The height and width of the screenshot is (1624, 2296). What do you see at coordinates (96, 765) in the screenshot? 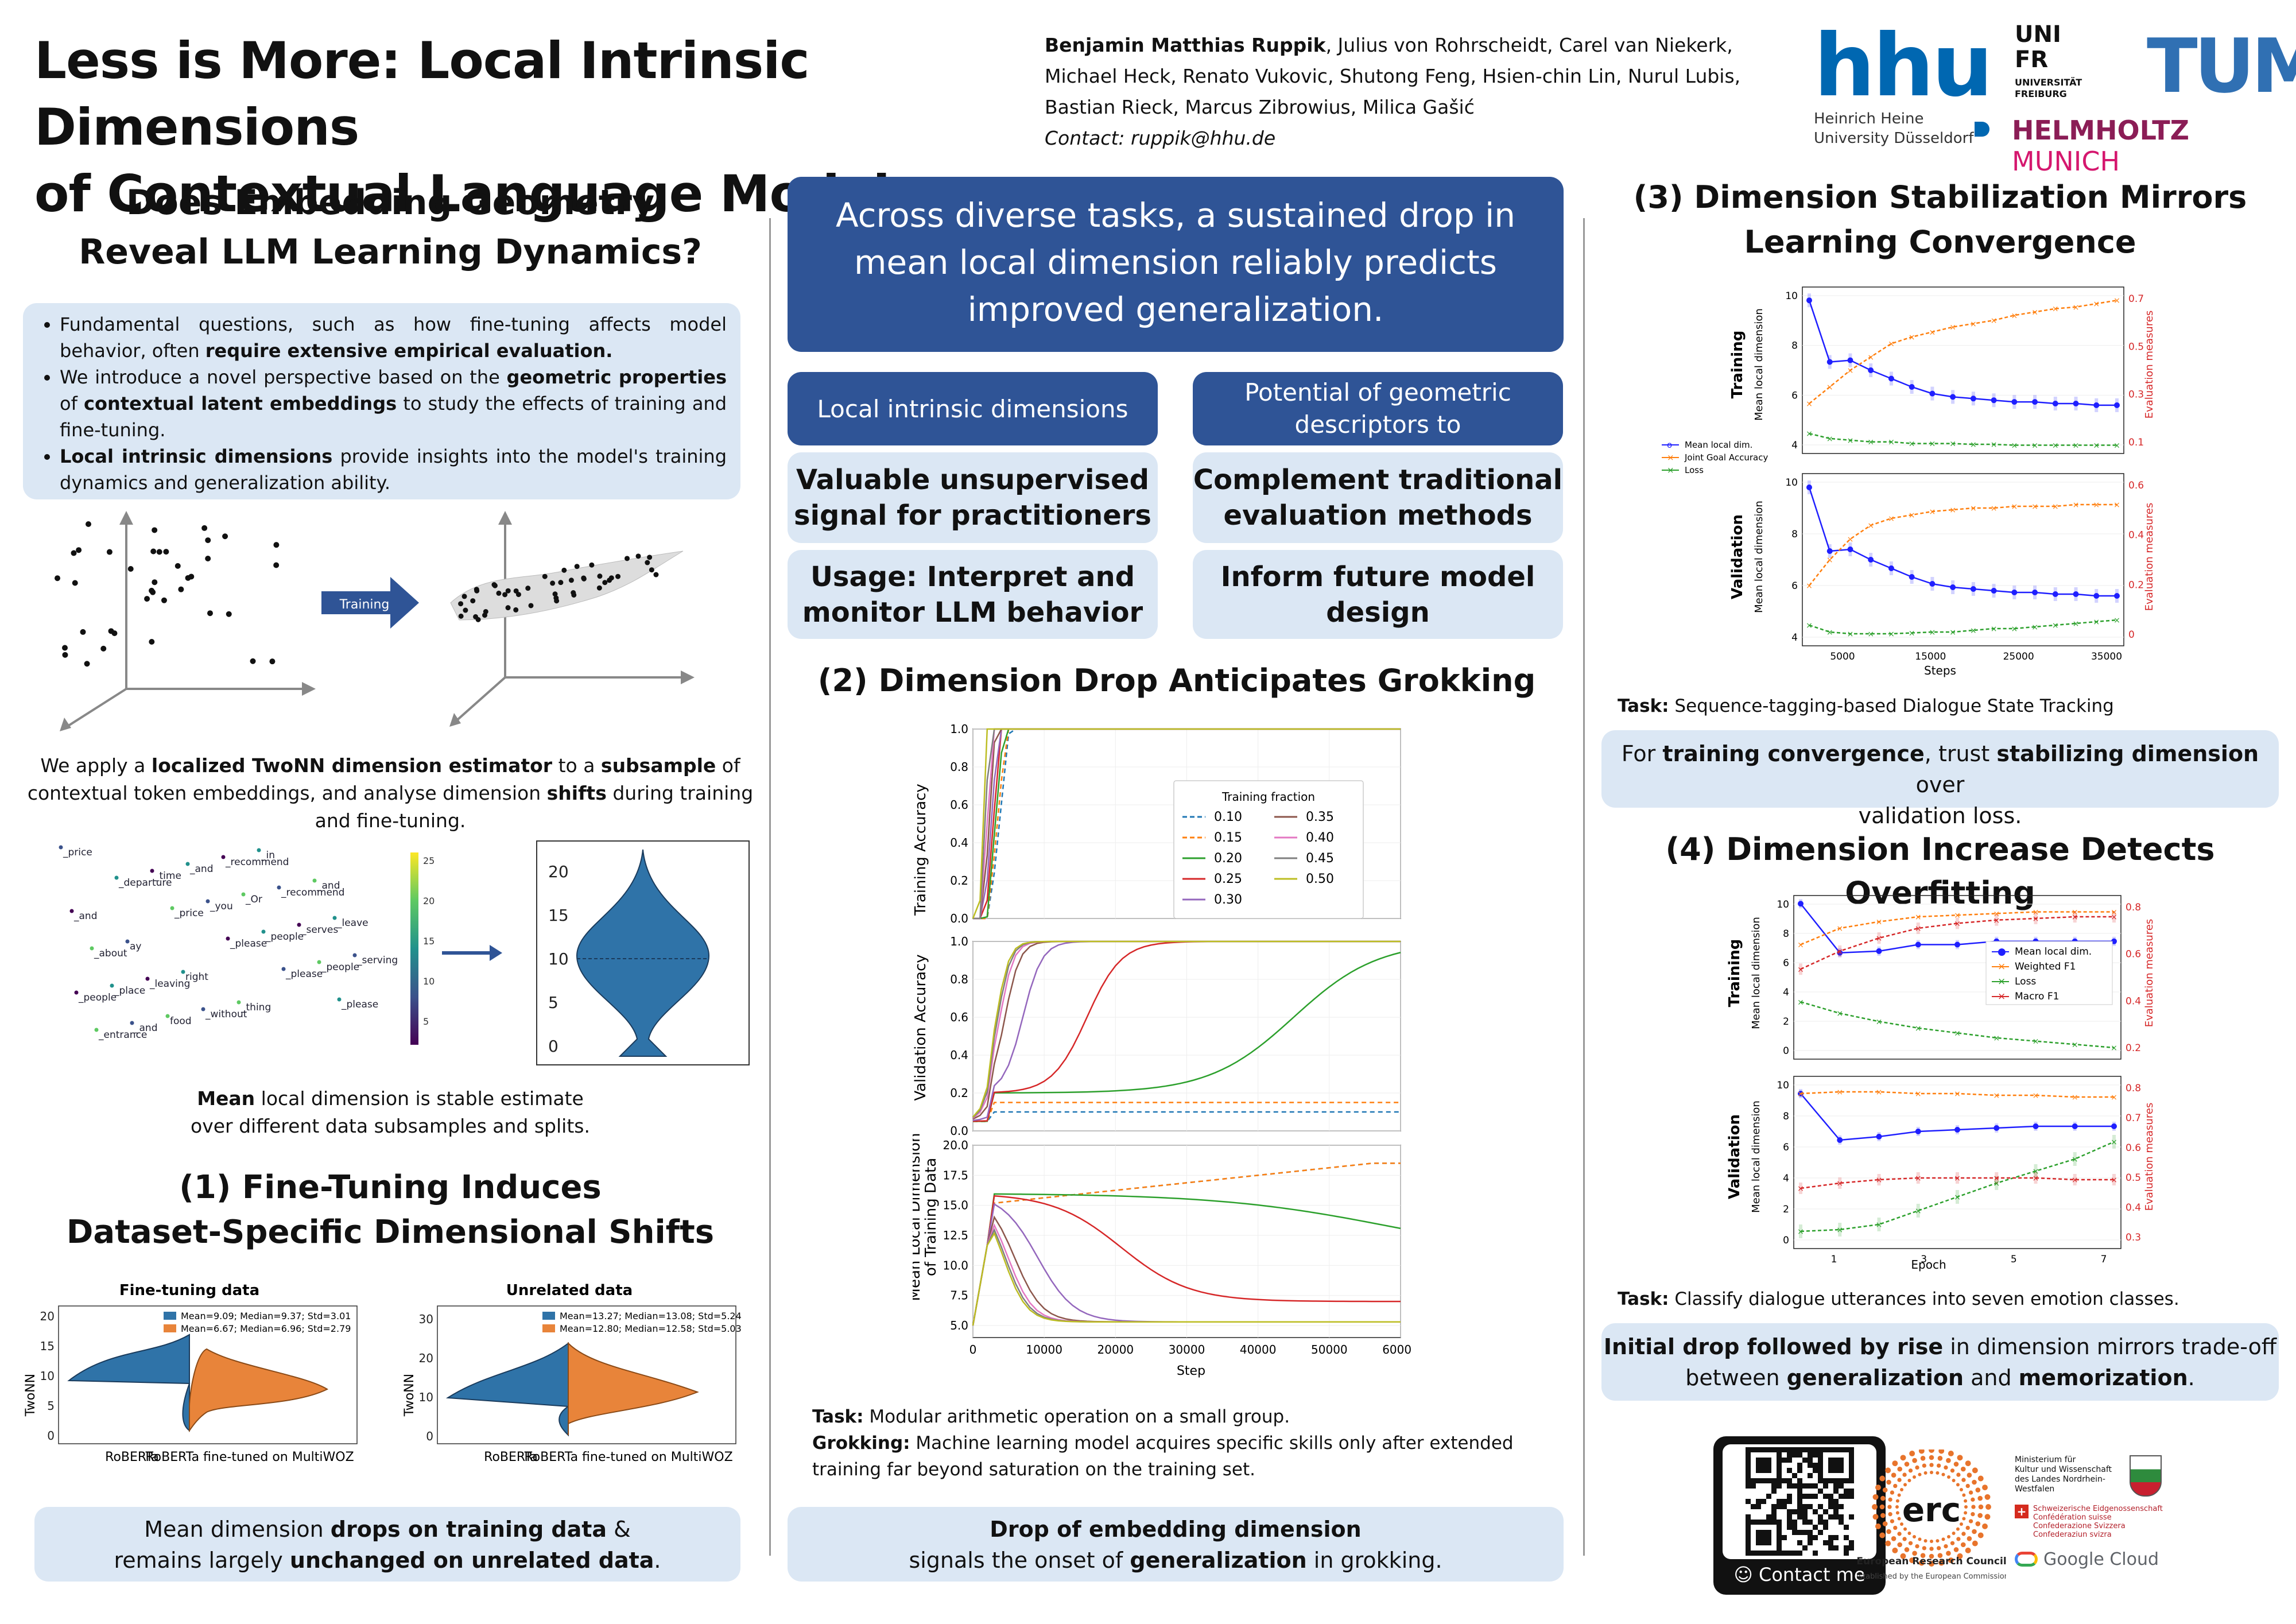
I see `apply-pre: We apply a` at bounding box center [96, 765].